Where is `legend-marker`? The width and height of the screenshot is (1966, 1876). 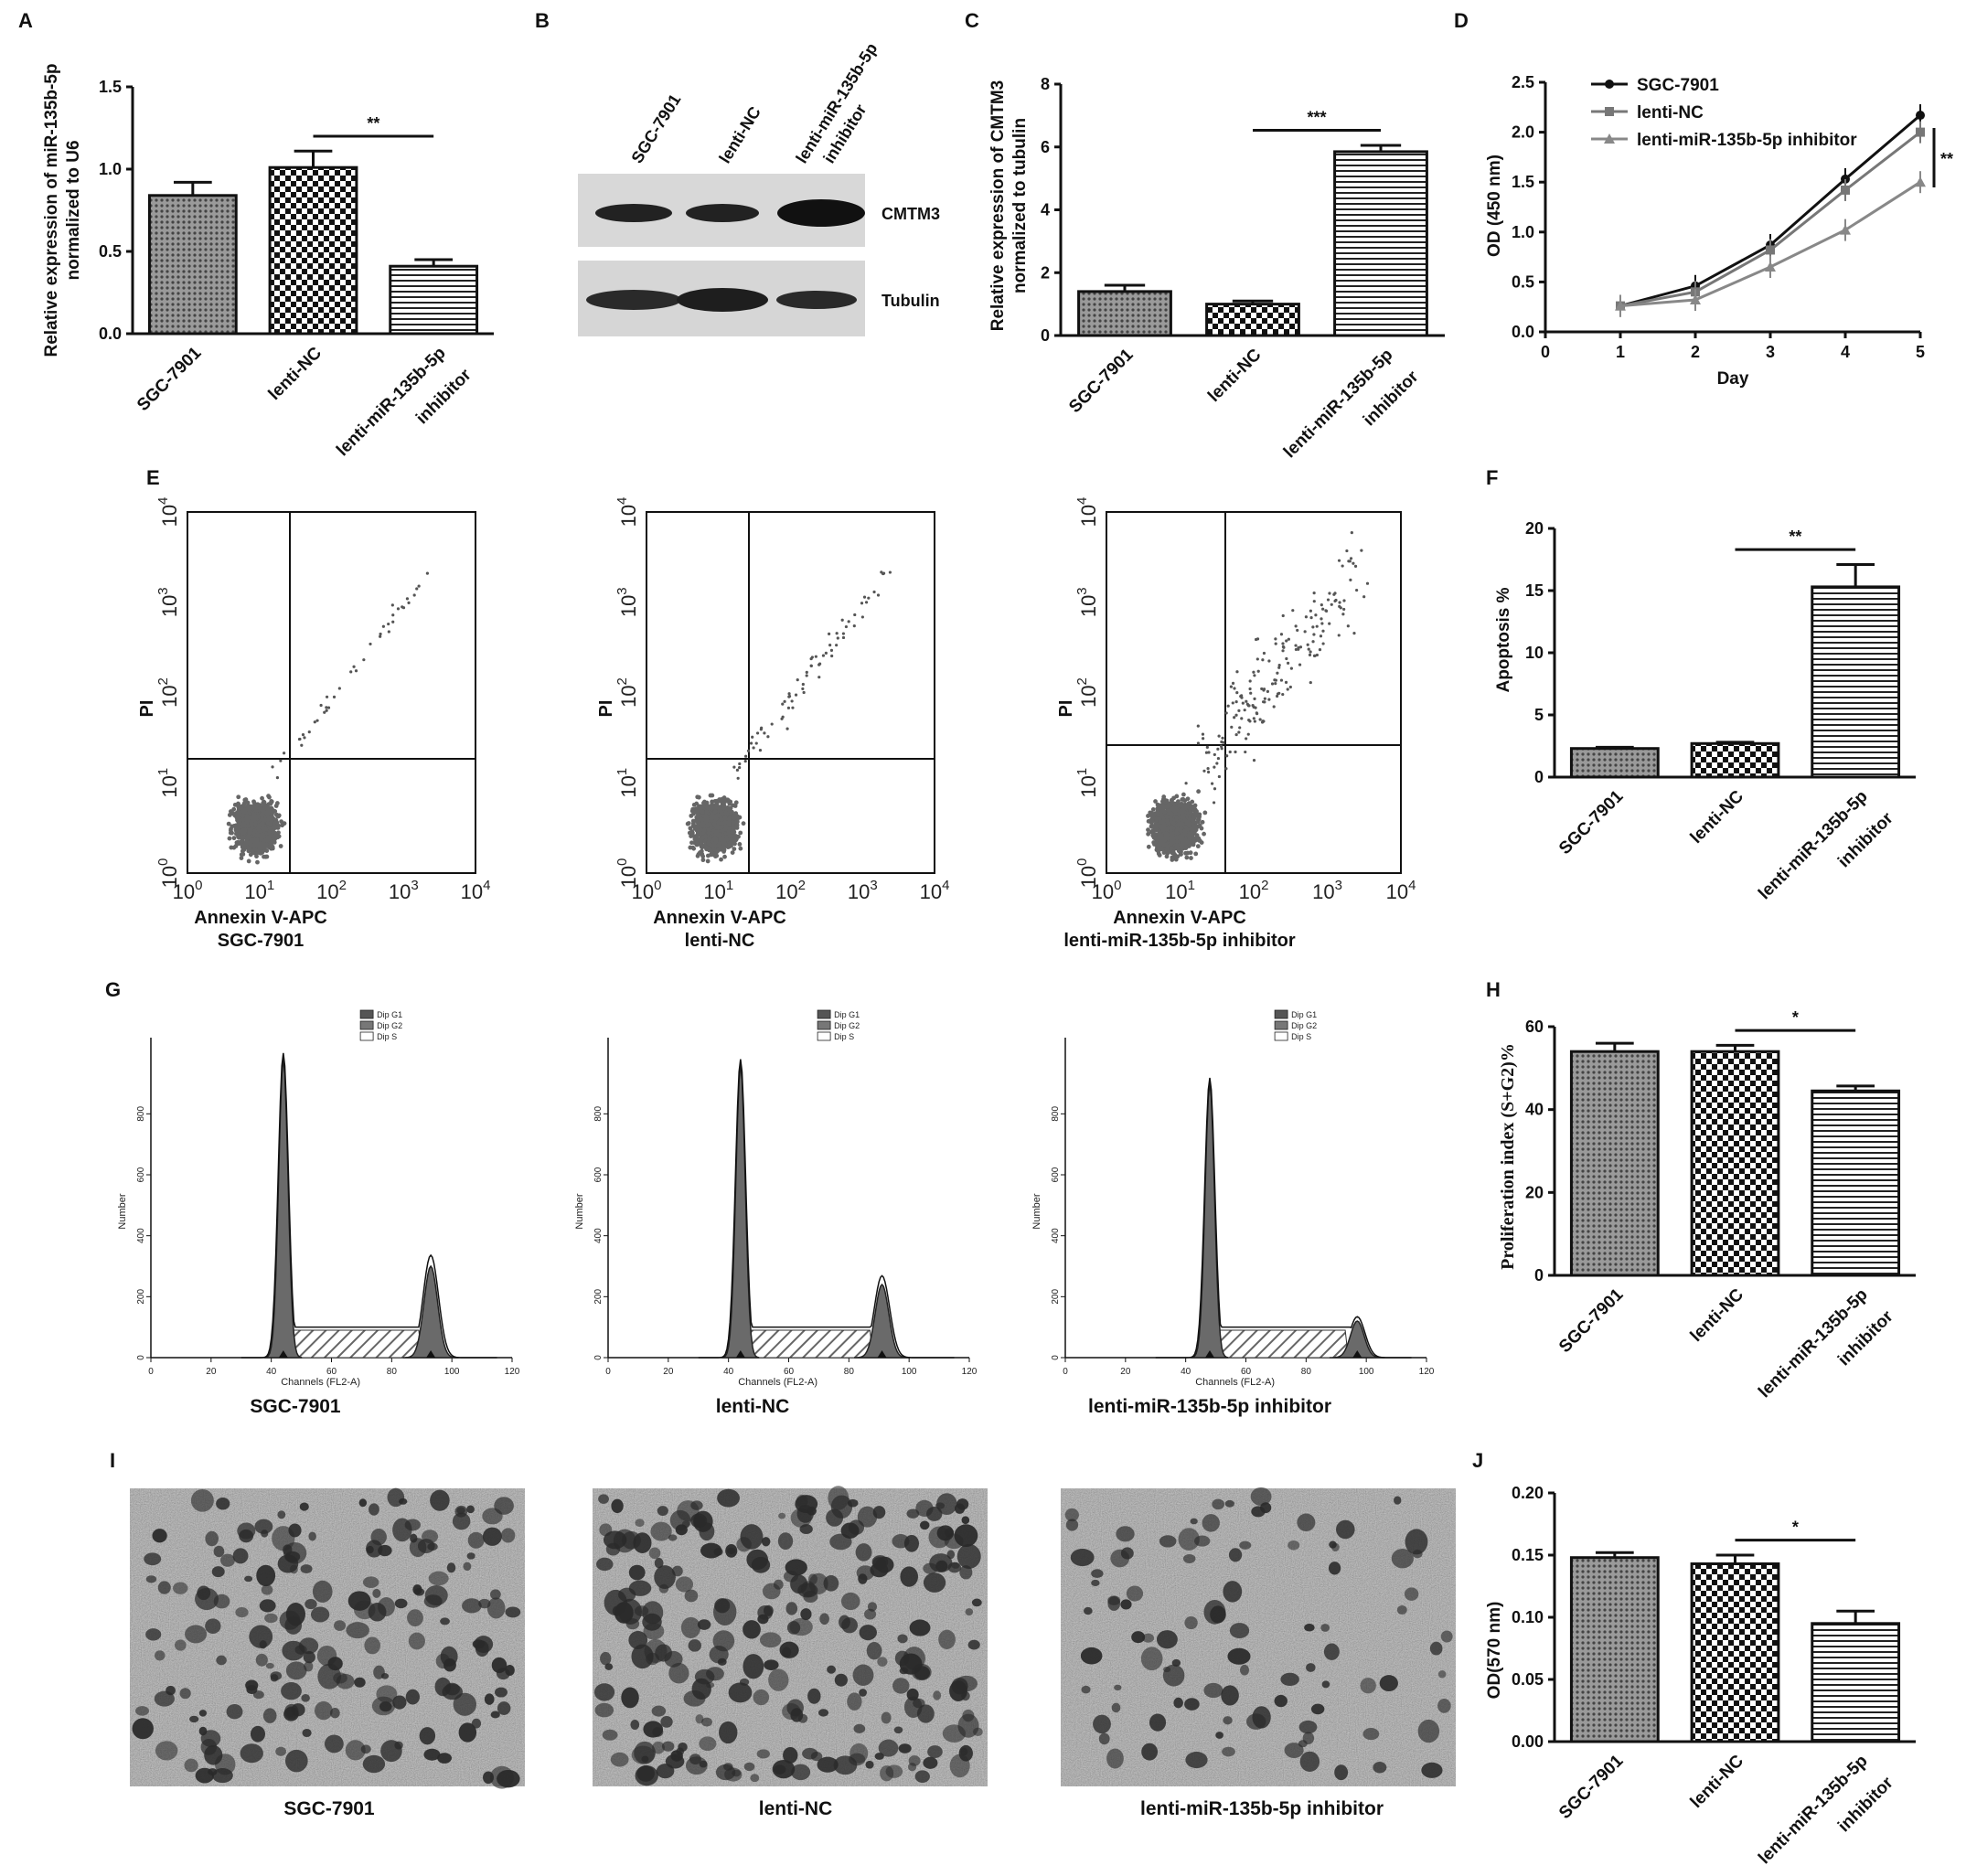
legend-marker is located at coordinates (1609, 84).